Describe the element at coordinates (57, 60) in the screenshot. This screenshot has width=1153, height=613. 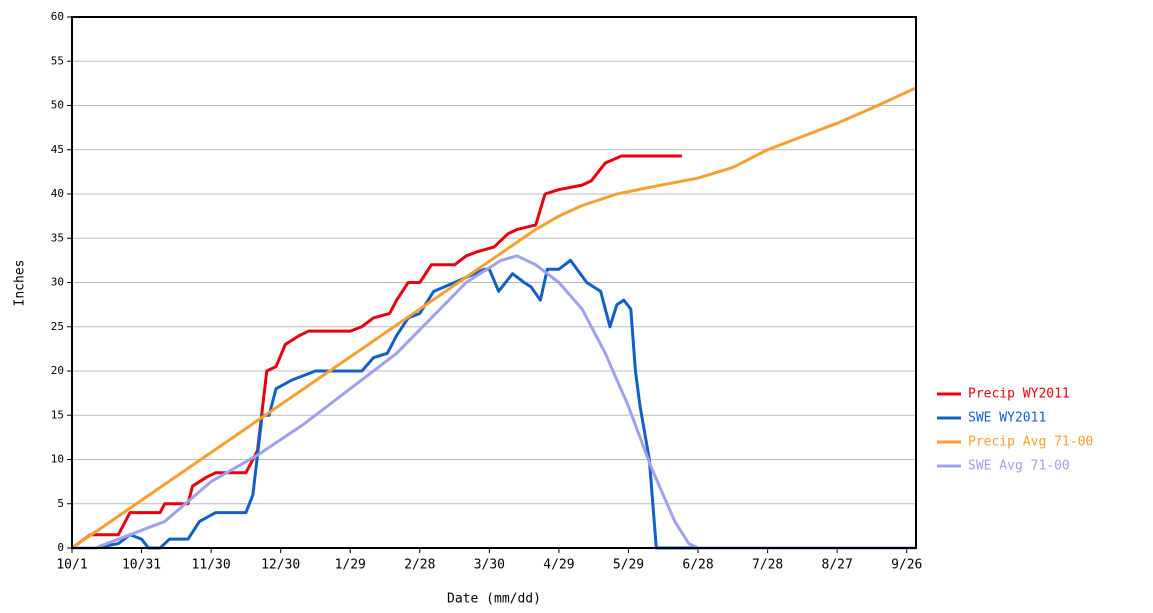
I see `y-tick-label: 55` at that location.